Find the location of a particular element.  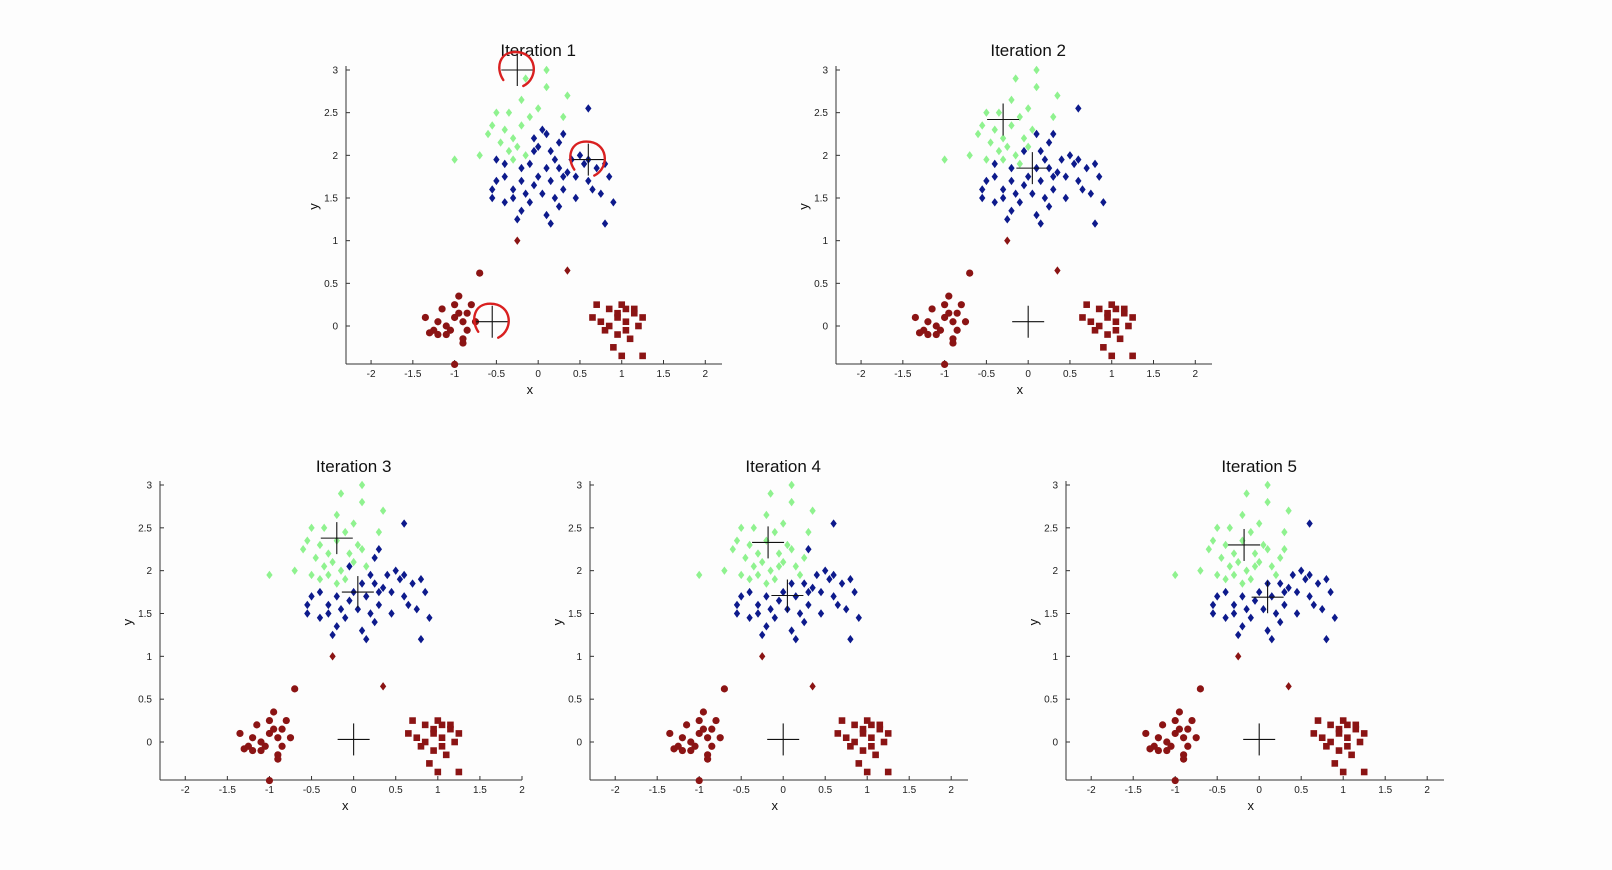

x-tick-label: -0.5 is located at coordinates (742, 790).